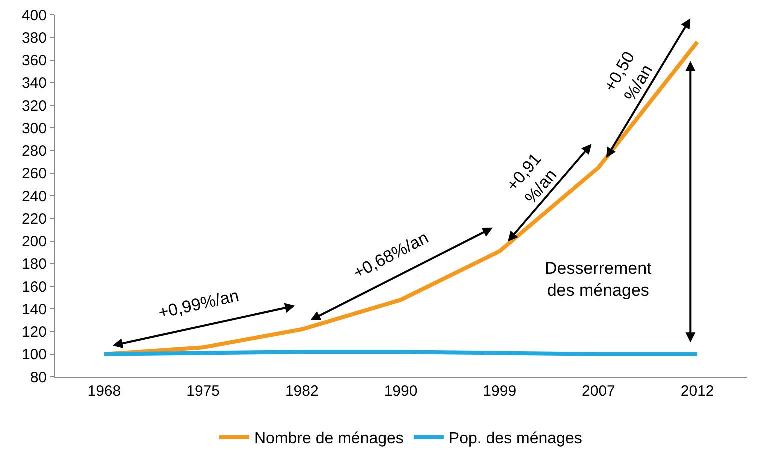 The width and height of the screenshot is (757, 464). I want to click on legend-label: Pop. des ménages, so click(515, 439).